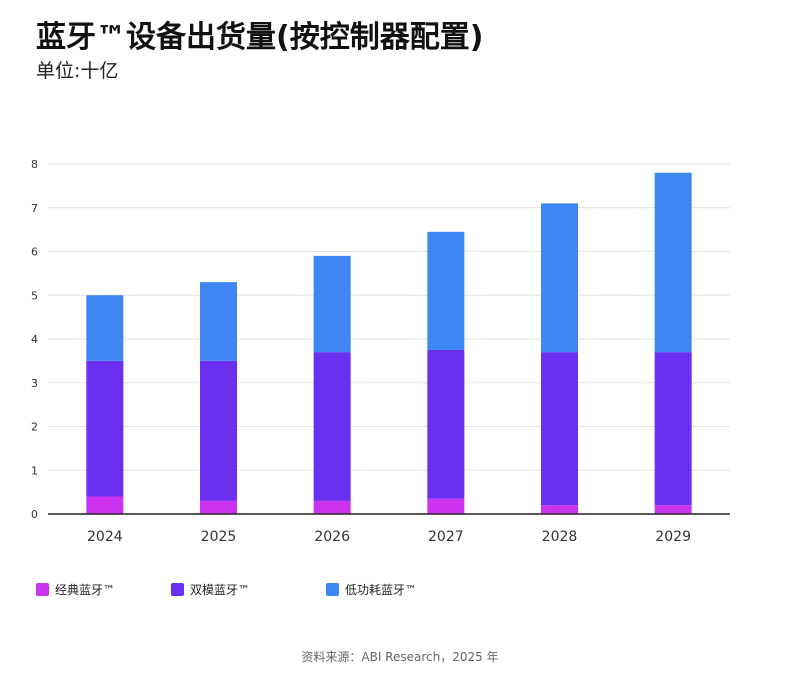 Image resolution: width=800 pixels, height=678 pixels. I want to click on legend-swatch-classic, so click(42, 589).